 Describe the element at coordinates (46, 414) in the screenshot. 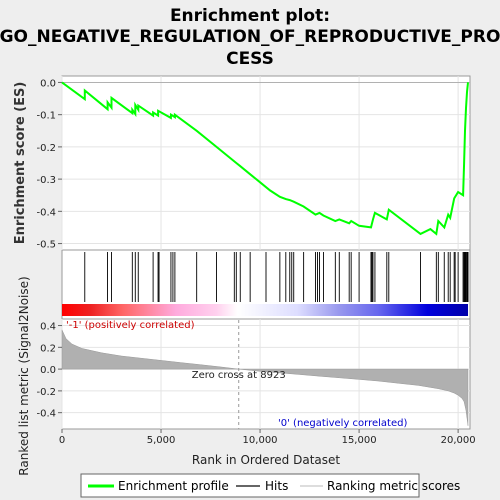

I see `metric-tick-label: -0.4` at that location.